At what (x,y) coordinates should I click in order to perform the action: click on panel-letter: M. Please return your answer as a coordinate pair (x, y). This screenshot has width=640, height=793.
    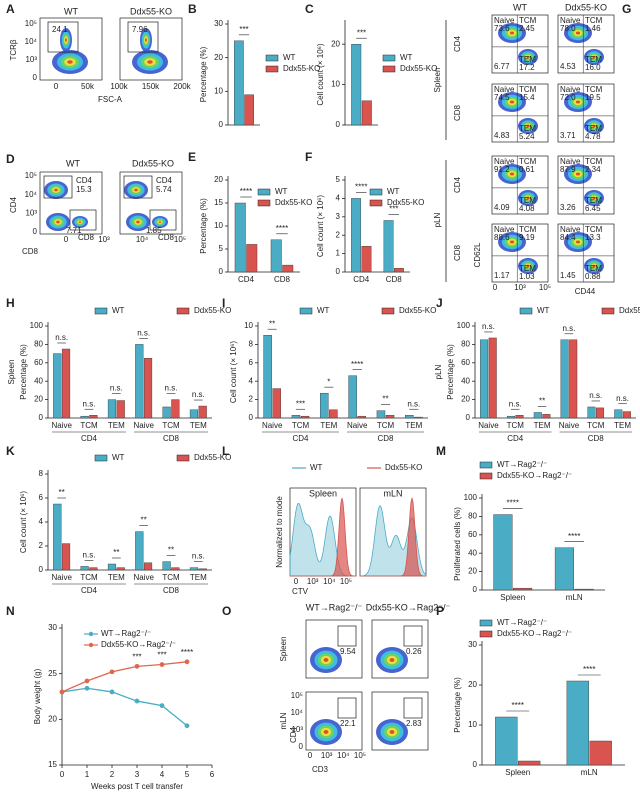
    Looking at the image, I should click on (441, 451).